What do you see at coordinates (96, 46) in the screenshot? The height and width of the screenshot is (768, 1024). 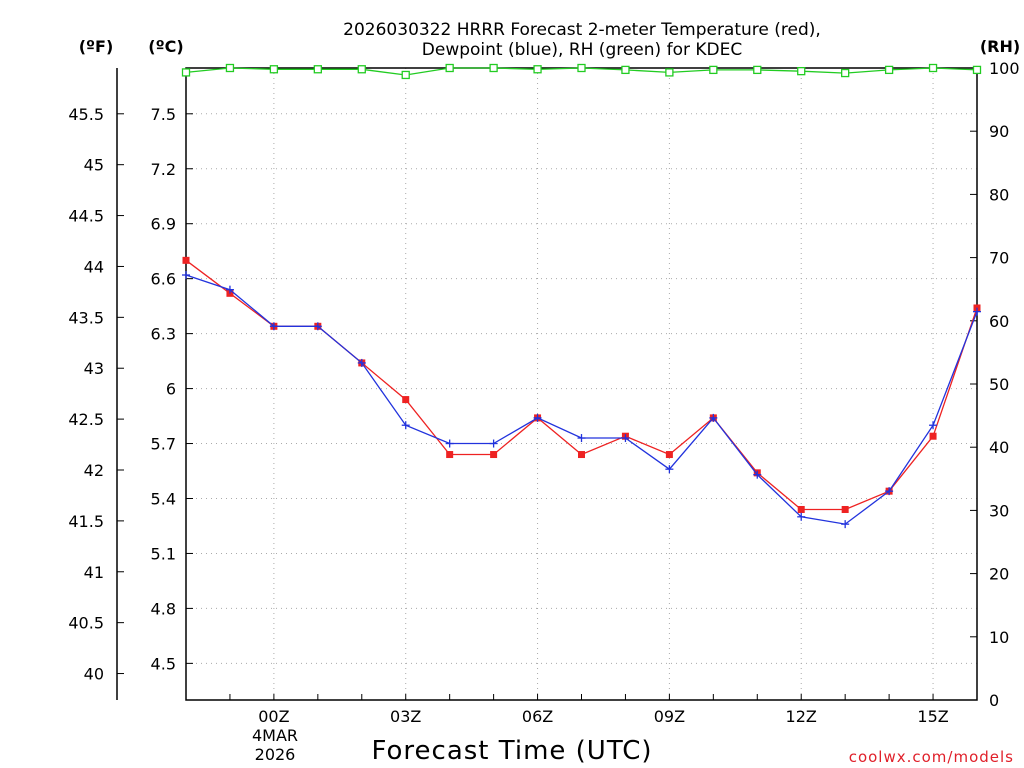 I see `fahrenheit-unit-label: (ºF)` at bounding box center [96, 46].